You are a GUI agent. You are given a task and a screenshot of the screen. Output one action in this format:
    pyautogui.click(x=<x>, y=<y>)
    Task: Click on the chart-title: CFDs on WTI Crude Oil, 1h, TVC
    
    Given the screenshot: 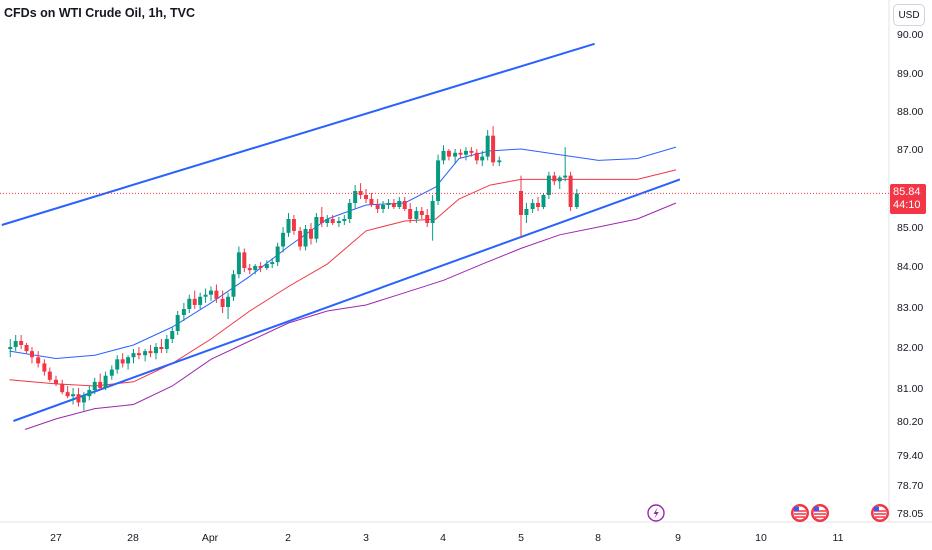 What is the action you would take?
    pyautogui.click(x=99, y=13)
    